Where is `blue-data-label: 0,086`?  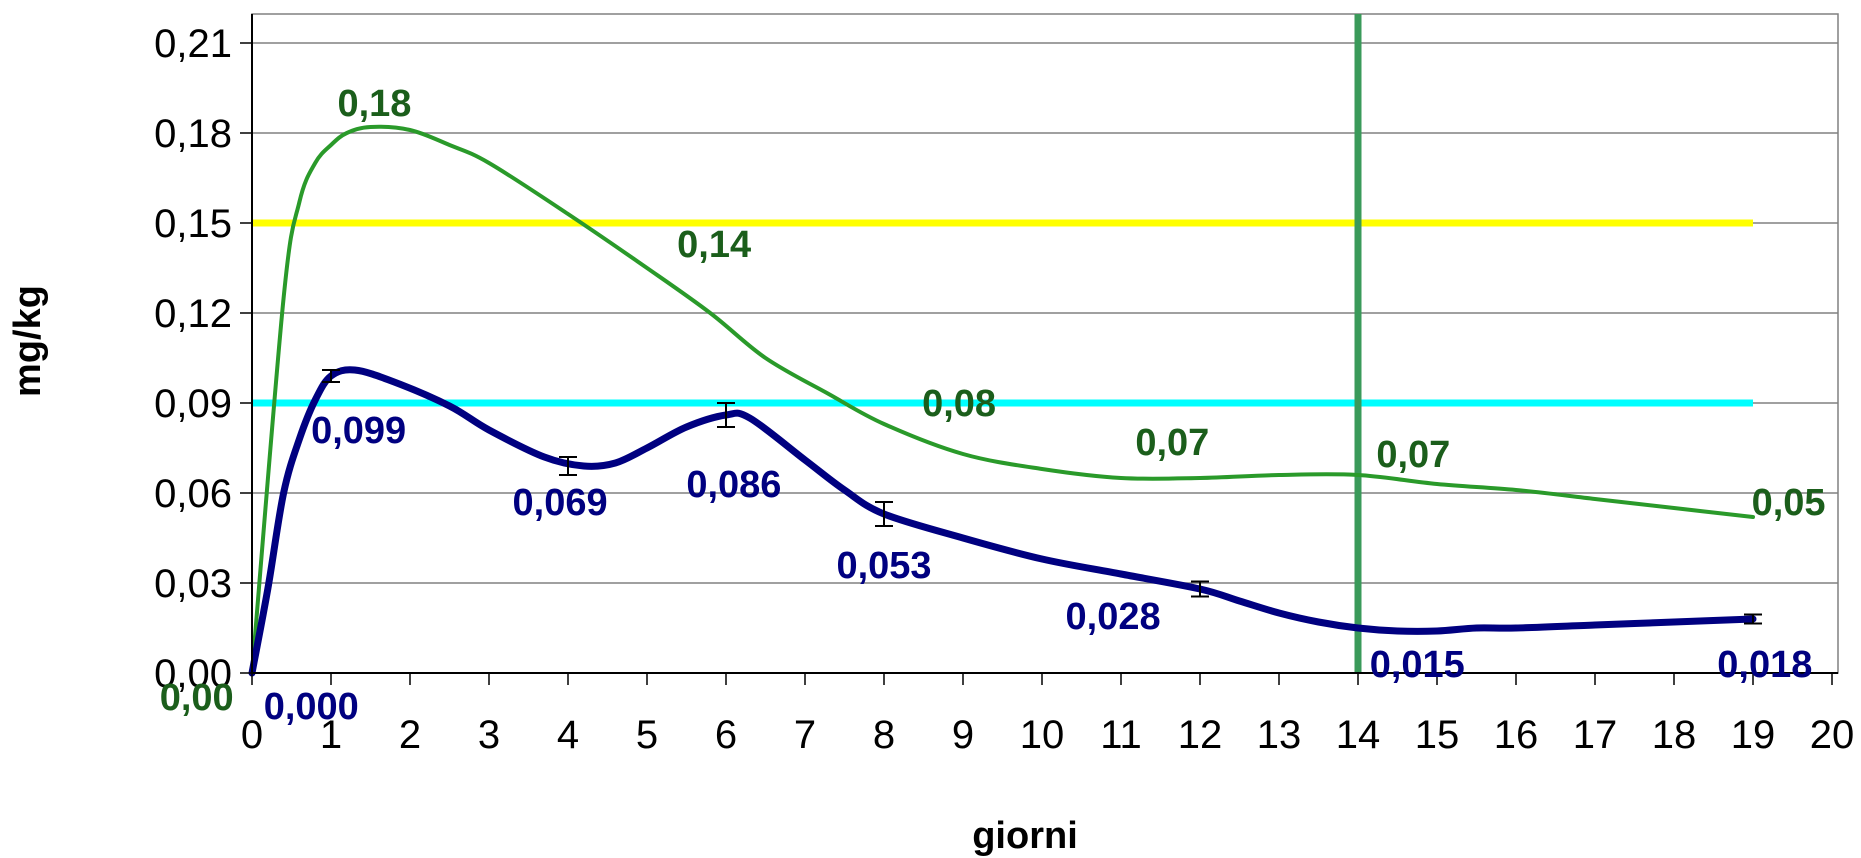 blue-data-label: 0,086 is located at coordinates (733, 485).